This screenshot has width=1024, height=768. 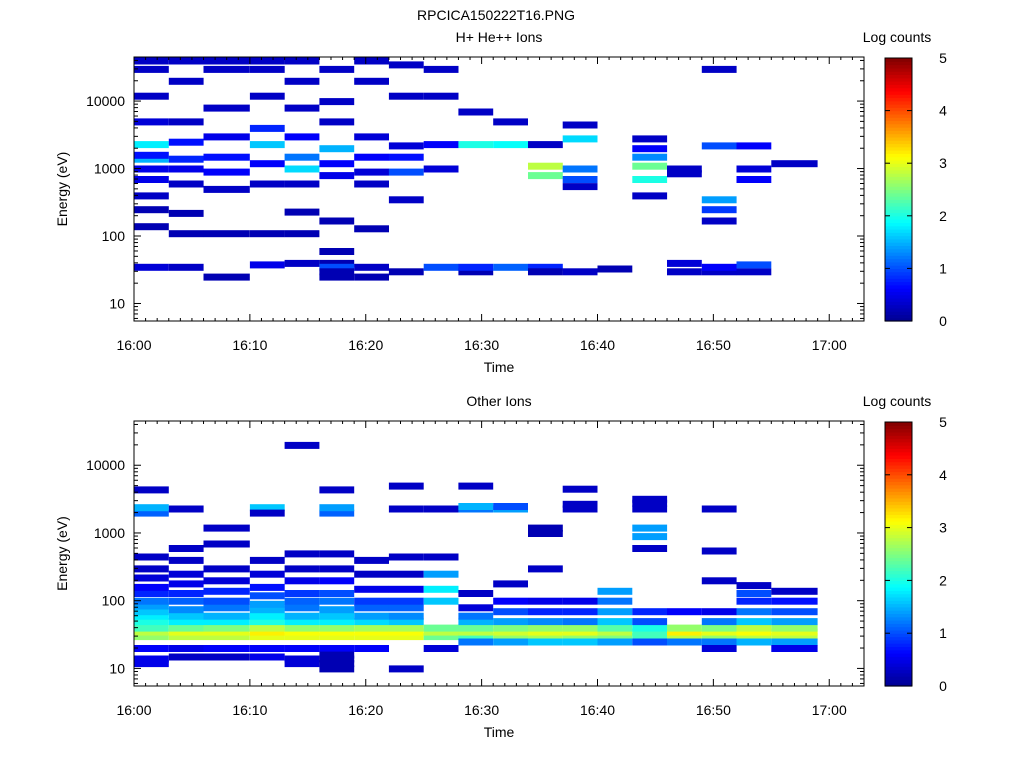 I want to click on colorbar-tick-label: 0, so click(x=943, y=321).